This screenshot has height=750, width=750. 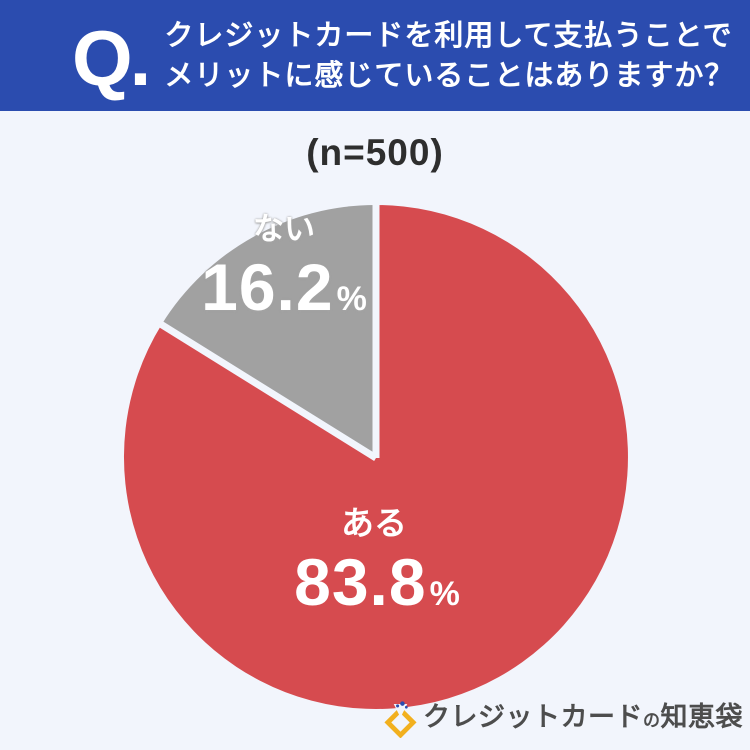 I want to click on slice-label-nai: ない, so click(x=284, y=229).